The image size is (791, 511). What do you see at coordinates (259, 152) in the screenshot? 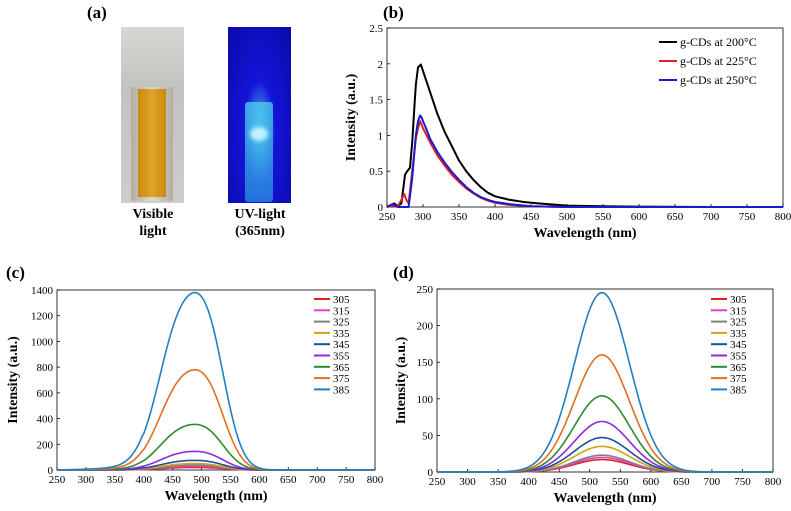
I see `uv-cuvette-glow` at bounding box center [259, 152].